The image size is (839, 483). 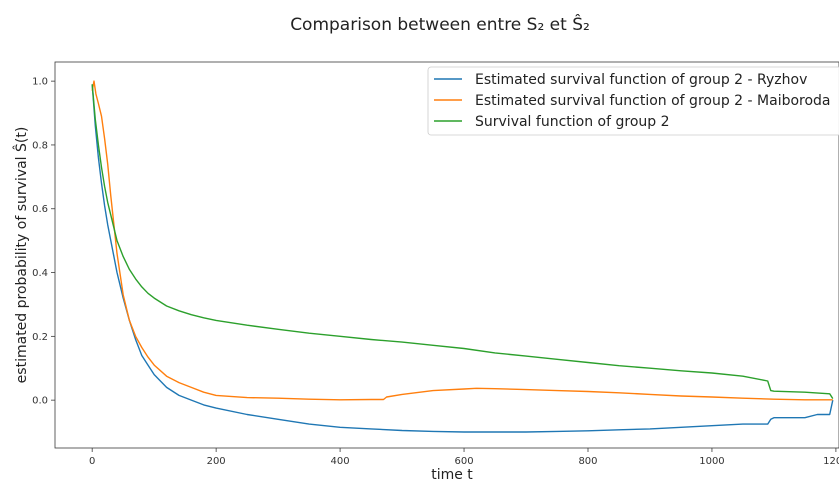 I want to click on chart-title: Comparison between entre S₂ et Ŝ₂, so click(x=440, y=24).